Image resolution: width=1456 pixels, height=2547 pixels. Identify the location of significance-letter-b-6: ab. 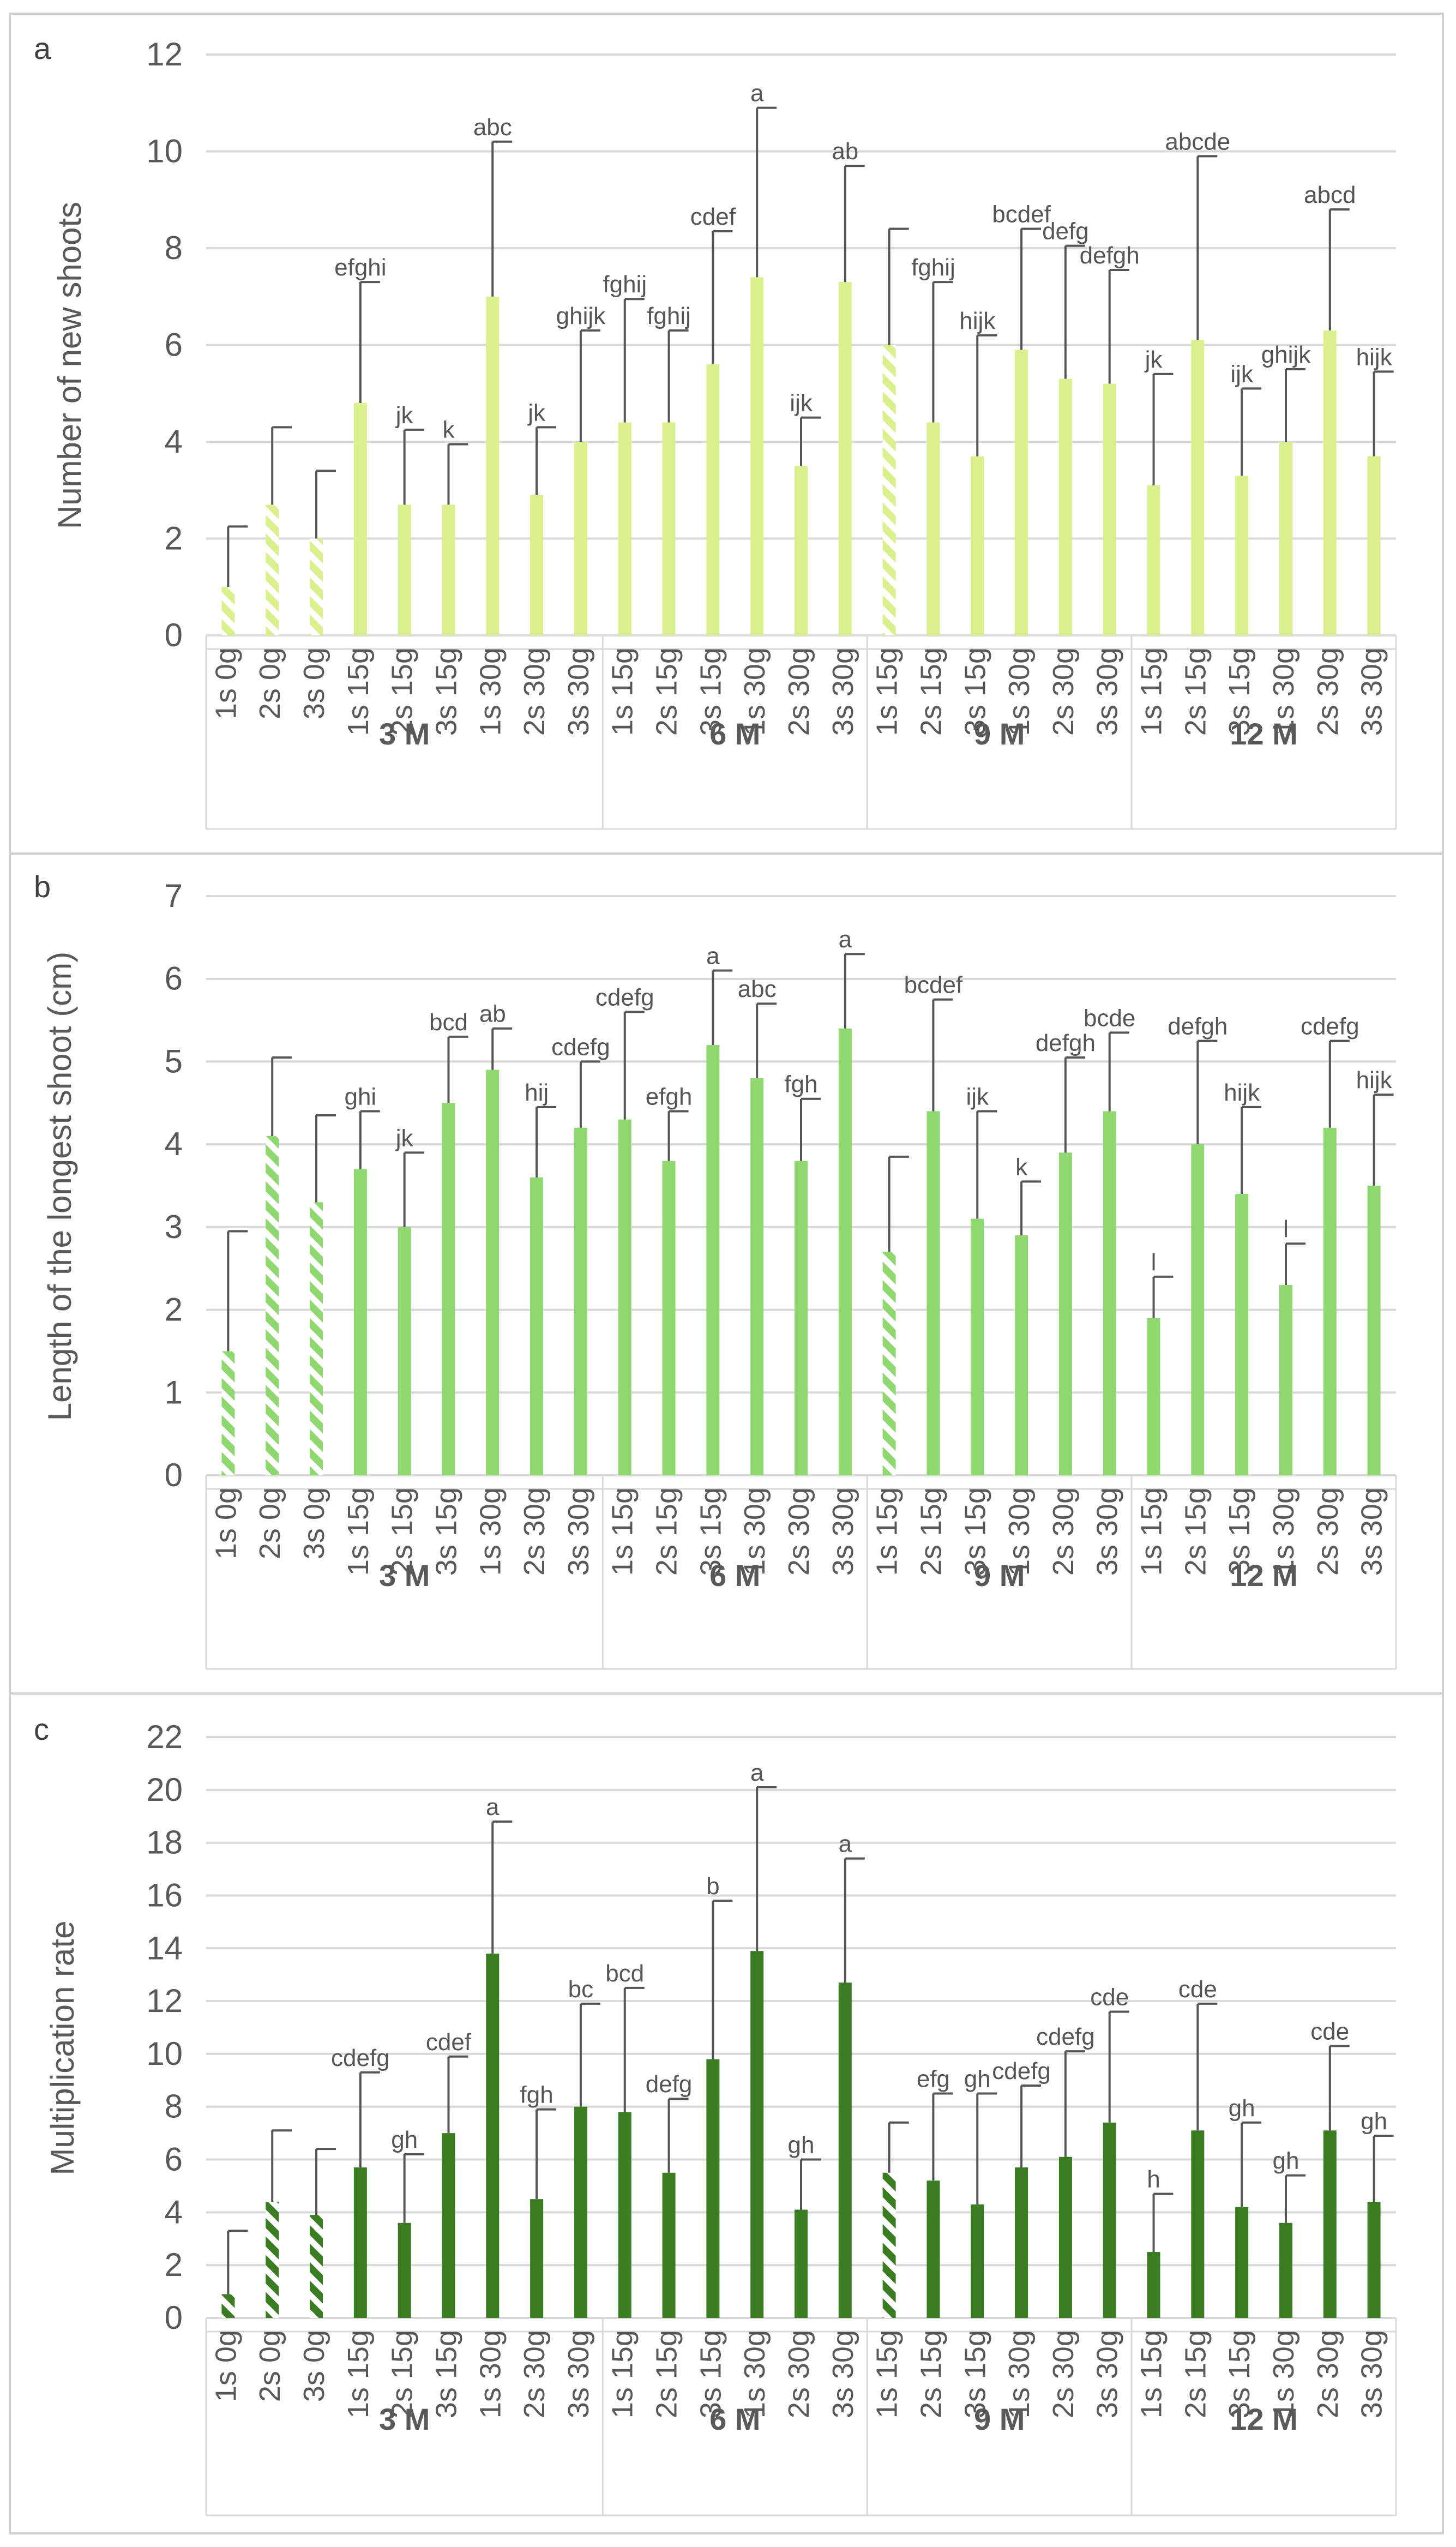
(492, 1014).